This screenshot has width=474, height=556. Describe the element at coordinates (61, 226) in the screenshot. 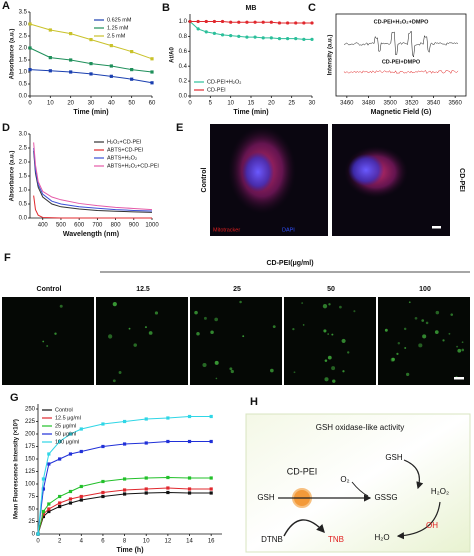

I see `x-tick-label: 500` at that location.